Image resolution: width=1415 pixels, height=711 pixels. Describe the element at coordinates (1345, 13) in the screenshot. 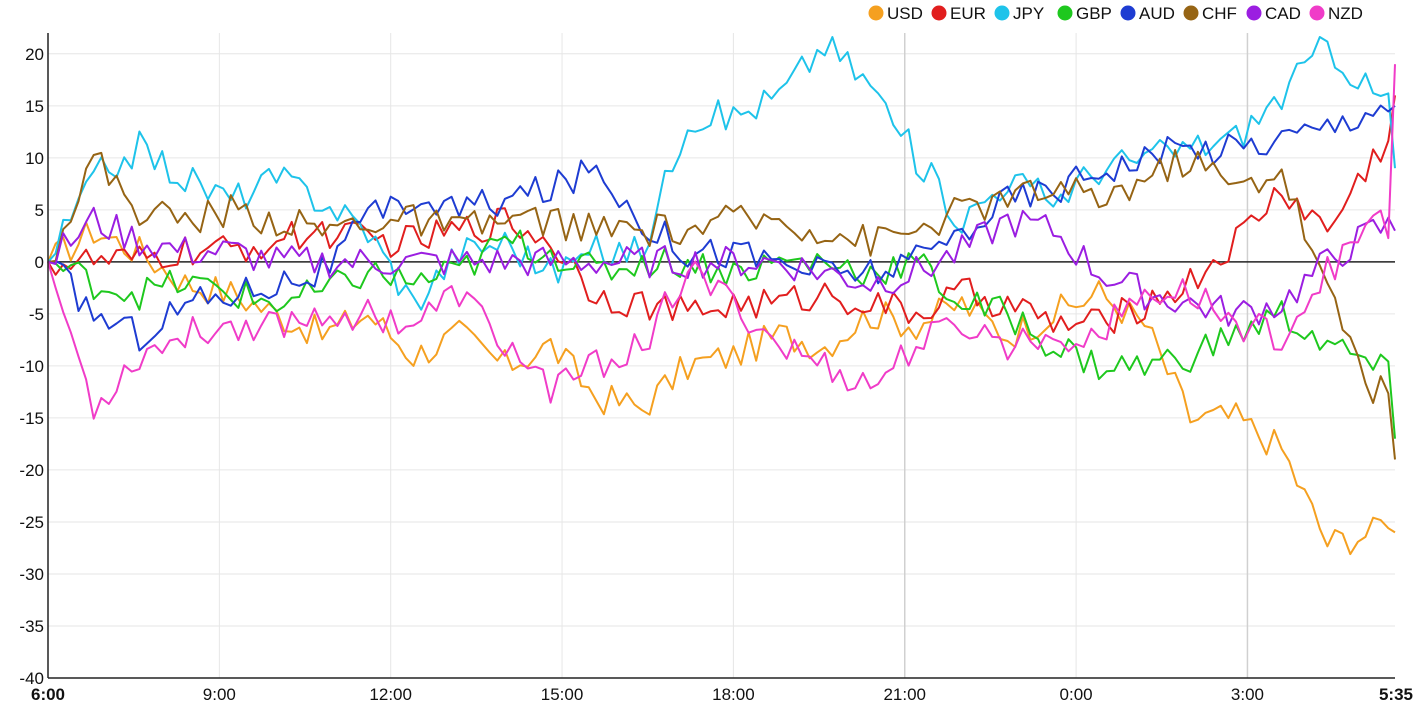

I see `legend-label: NZD` at that location.